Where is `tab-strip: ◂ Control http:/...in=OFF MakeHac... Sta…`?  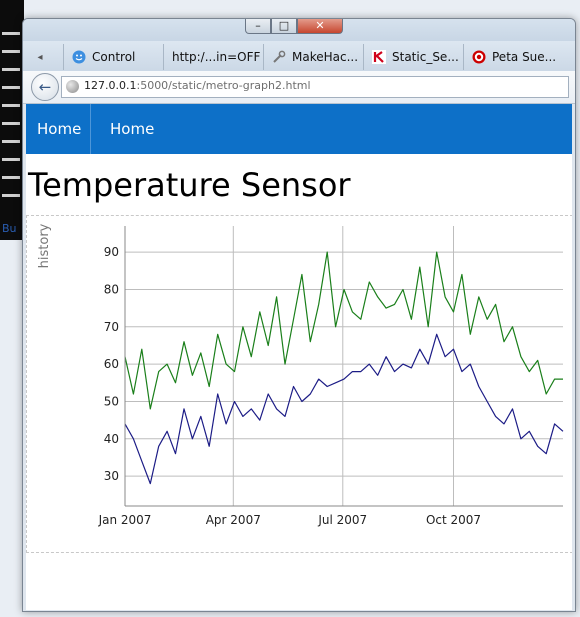
tab-strip: ◂ Control http:/...in=OFF MakeHac... Sta… is located at coordinates (299, 56).